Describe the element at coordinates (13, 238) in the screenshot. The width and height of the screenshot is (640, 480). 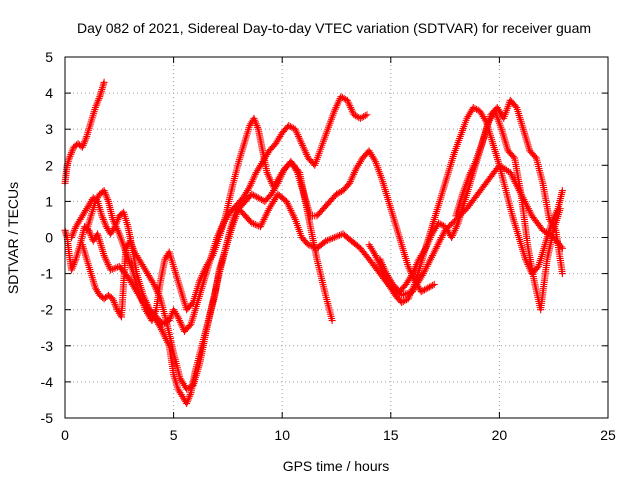
I see `y-axis-label: SDTVAR / TECUs` at that location.